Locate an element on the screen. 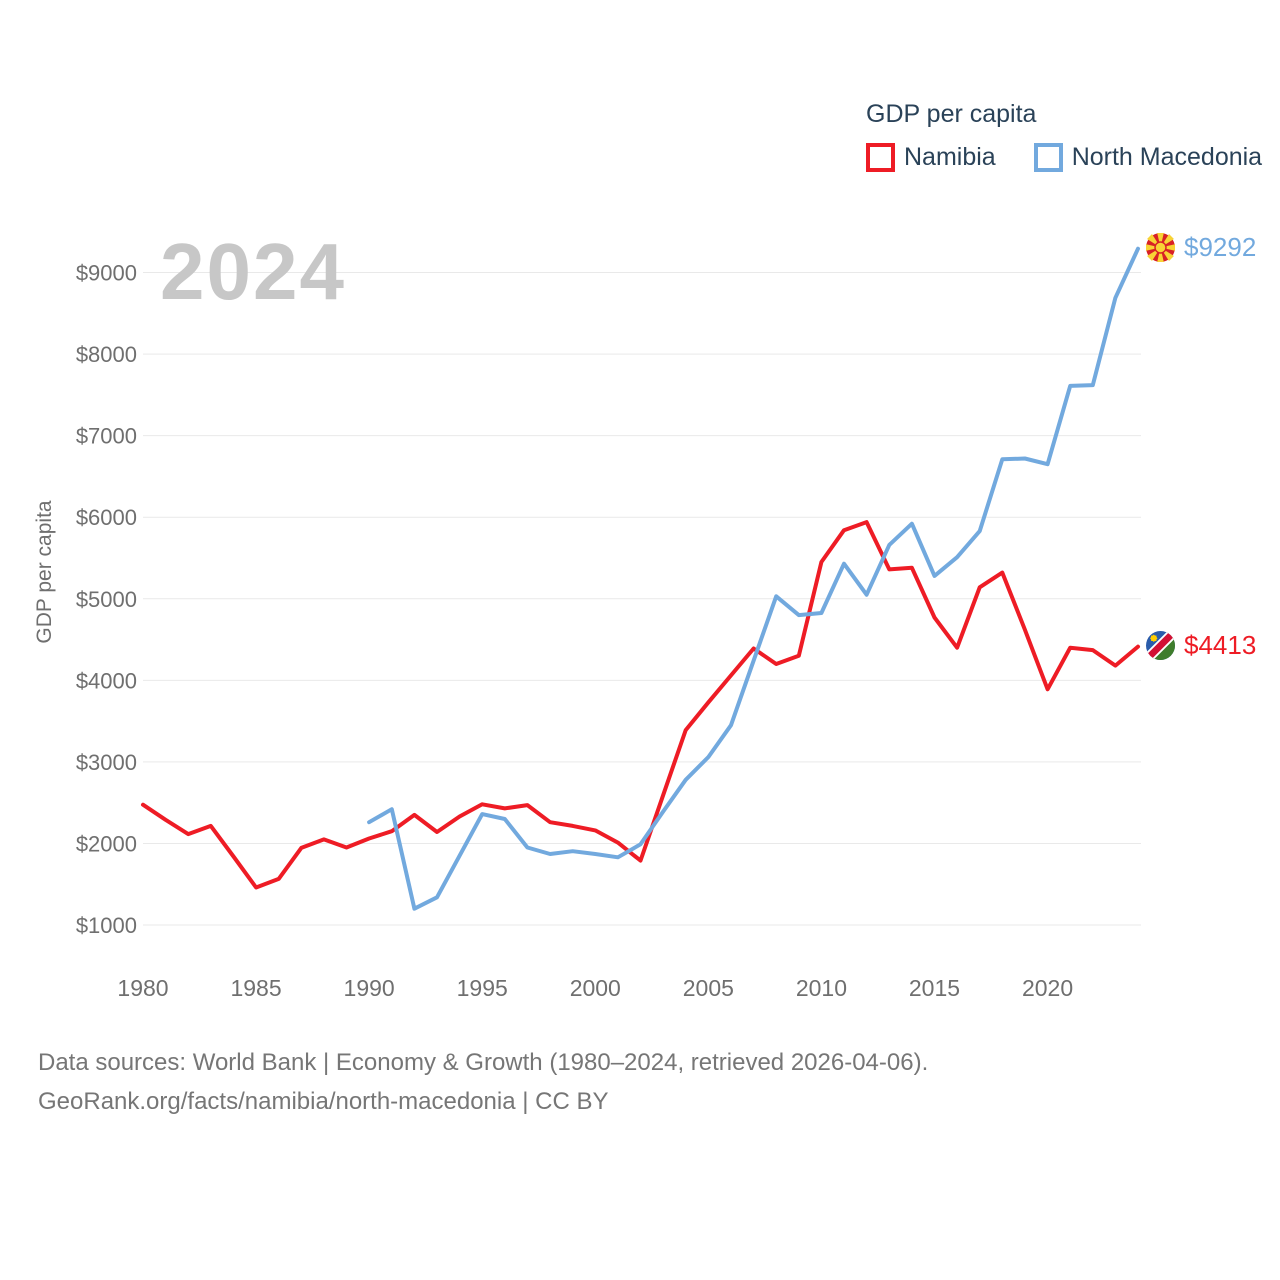 The width and height of the screenshot is (1280, 1280). y-tick-label: $5000 is located at coordinates (106, 599).